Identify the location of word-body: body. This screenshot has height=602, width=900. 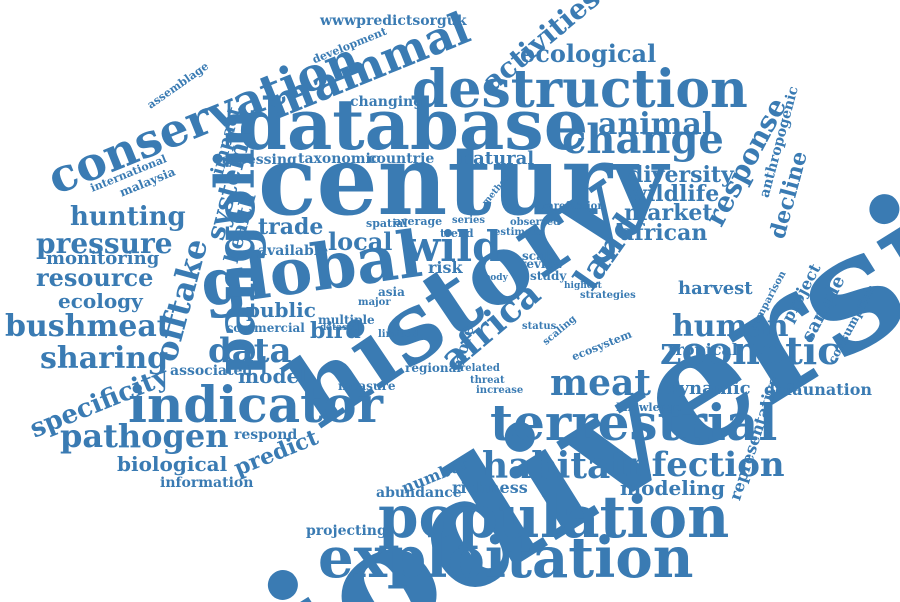
(496, 278).